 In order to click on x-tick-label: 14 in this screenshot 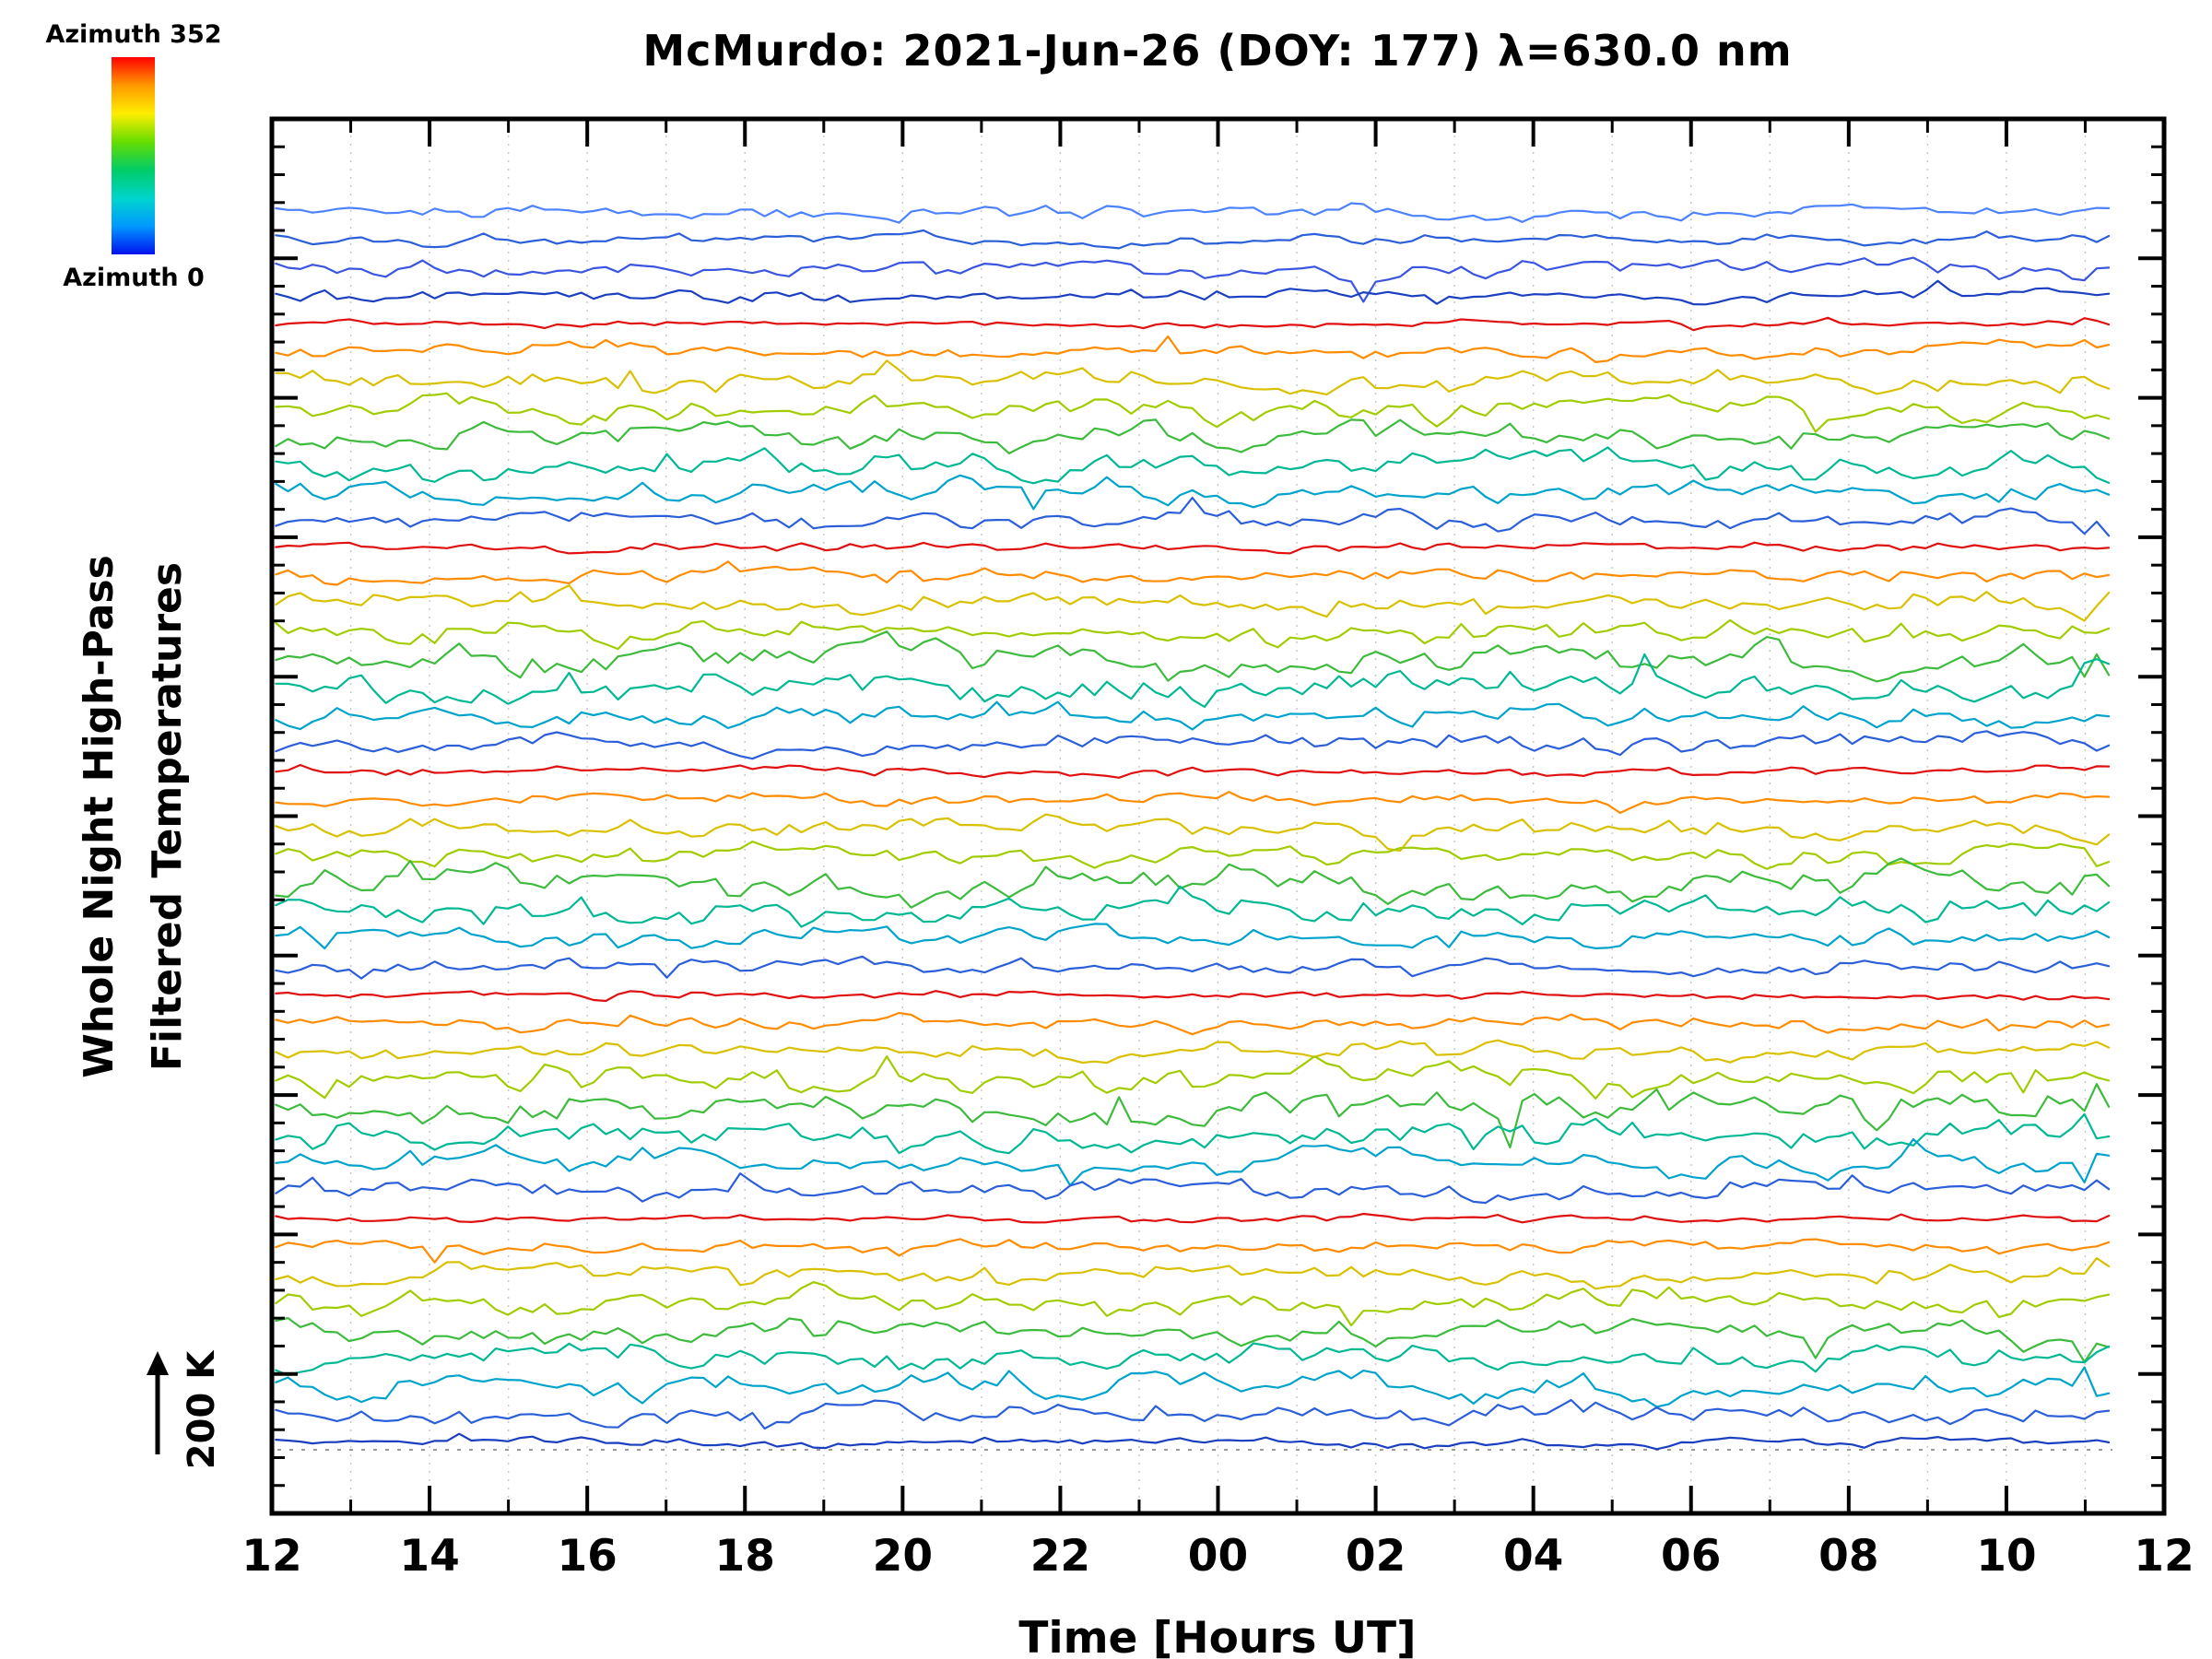, I will do `click(429, 1556)`.